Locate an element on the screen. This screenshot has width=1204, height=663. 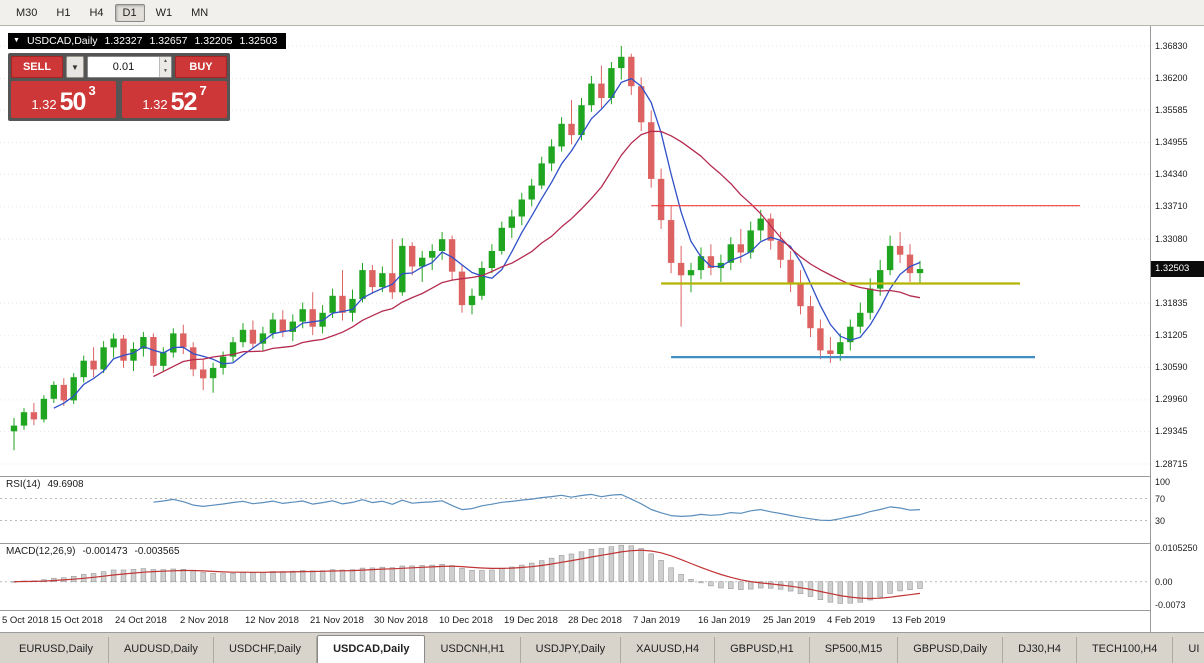
chart-tab-gbpusd-h1: GBPUSD,H1 is located at coordinates (762, 650).